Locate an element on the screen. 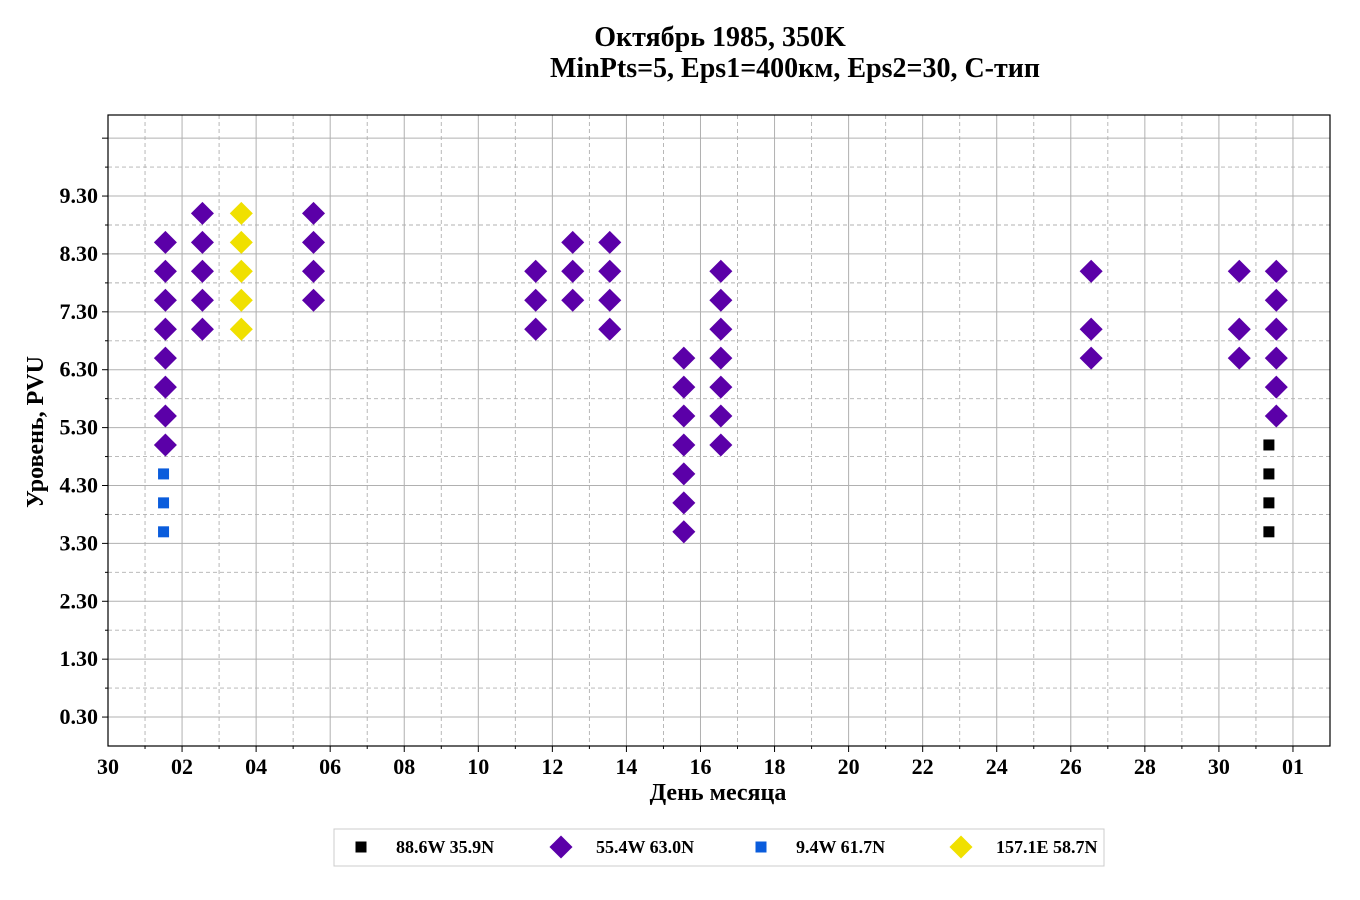 The height and width of the screenshot is (900, 1360). chart-title-line1: Октябрь 1985, 350K is located at coordinates (720, 37).